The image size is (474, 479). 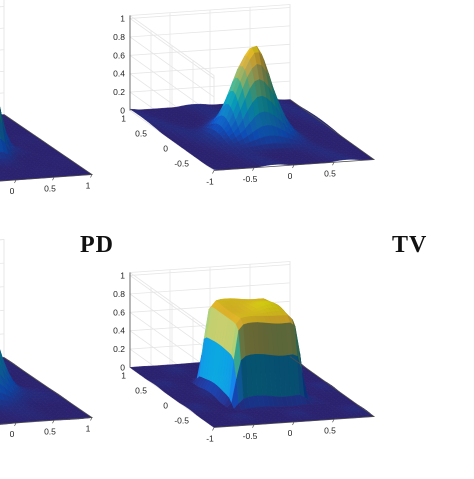 What do you see at coordinates (46, 101) in the screenshot?
I see `surface-panel-1: -1-0.500.510-0.5-1` at bounding box center [46, 101].